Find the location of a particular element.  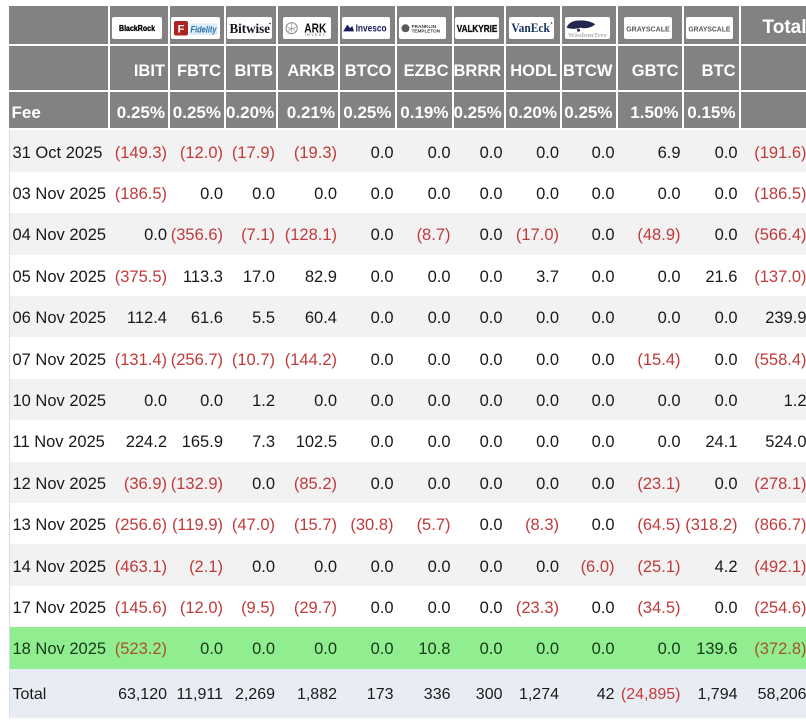

svg-text: Bitwise is located at coordinates (250, 27).